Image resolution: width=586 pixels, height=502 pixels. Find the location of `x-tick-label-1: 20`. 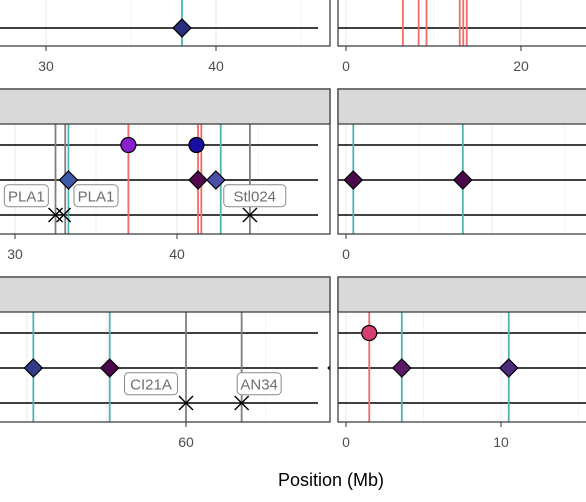

x-tick-label-1: 20 is located at coordinates (521, 66).